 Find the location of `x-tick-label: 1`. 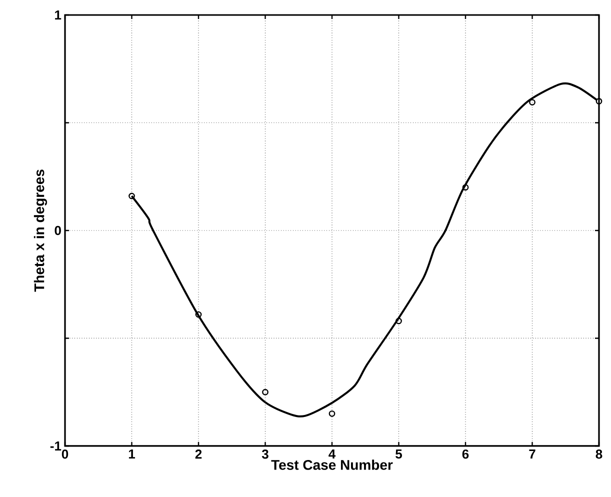

x-tick-label: 1 is located at coordinates (132, 454).